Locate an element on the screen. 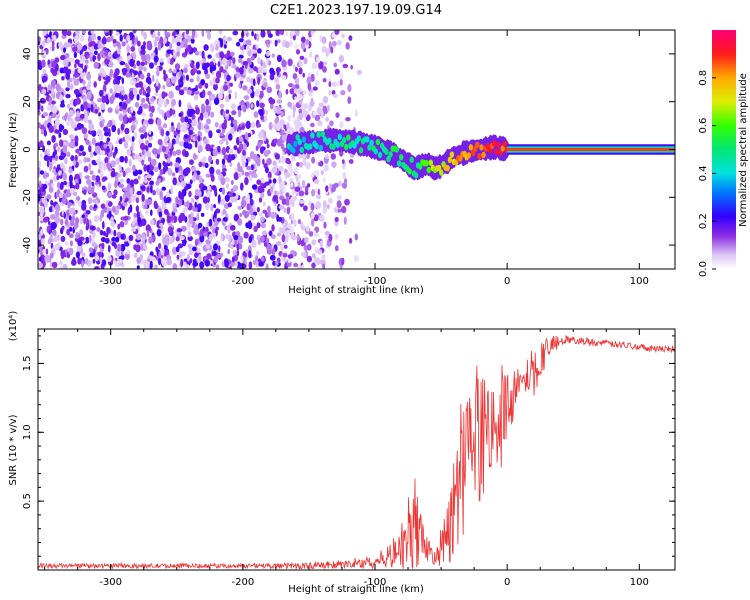 The width and height of the screenshot is (750, 600). x-tick-label: -300 is located at coordinates (110, 582).